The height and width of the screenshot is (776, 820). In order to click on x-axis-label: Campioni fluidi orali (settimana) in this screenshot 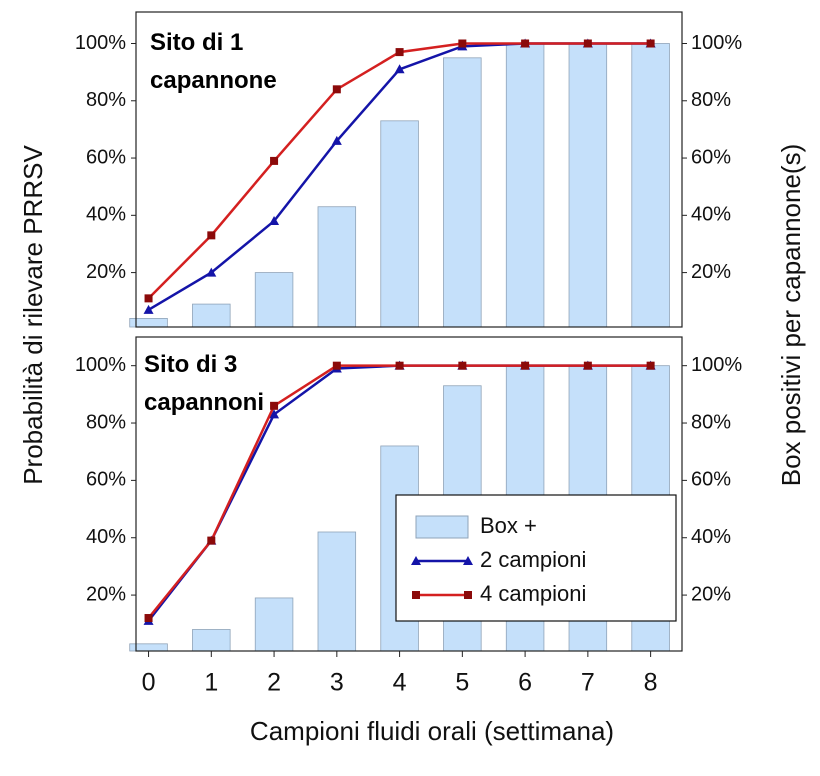, I will do `click(432, 731)`.